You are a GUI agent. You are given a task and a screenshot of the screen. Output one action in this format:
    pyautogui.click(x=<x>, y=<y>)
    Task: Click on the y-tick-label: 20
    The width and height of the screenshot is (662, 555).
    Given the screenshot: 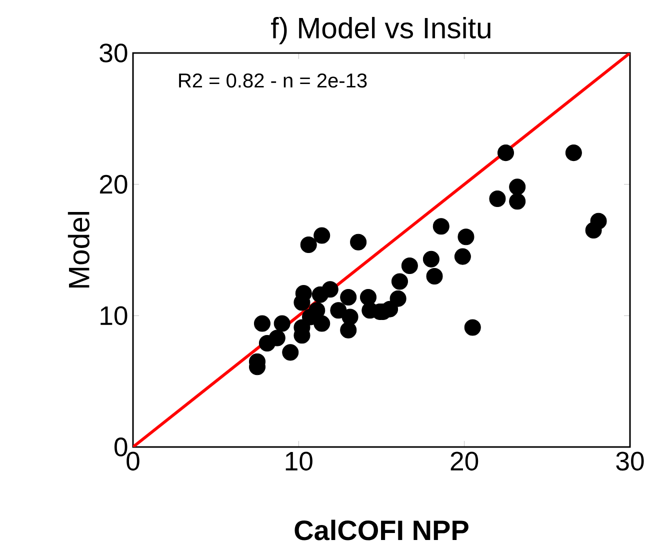 What is the action you would take?
    pyautogui.click(x=114, y=184)
    